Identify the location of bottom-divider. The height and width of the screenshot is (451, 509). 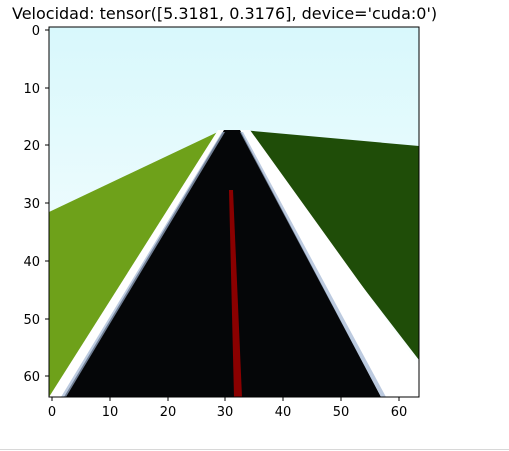
(254, 449).